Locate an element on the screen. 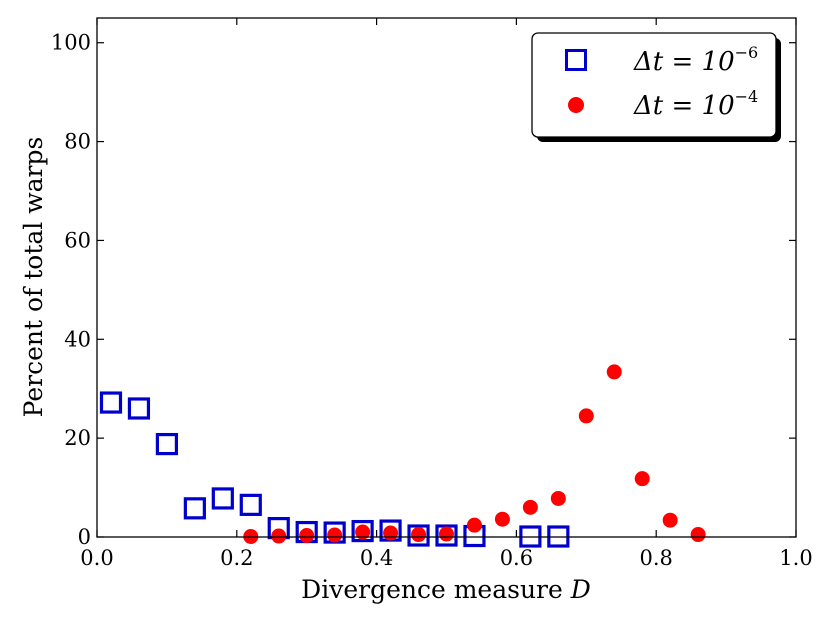  legend: Δt = 10−6 Δt = 10−4 is located at coordinates (656, 87).